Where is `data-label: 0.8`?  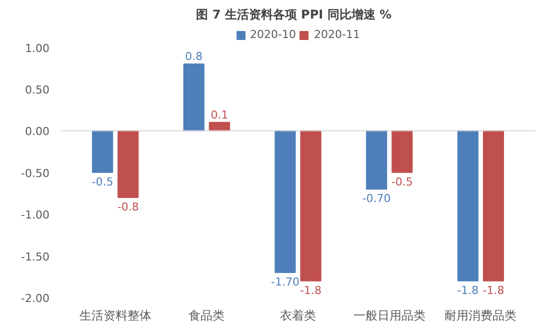
data-label: 0.8 is located at coordinates (194, 57).